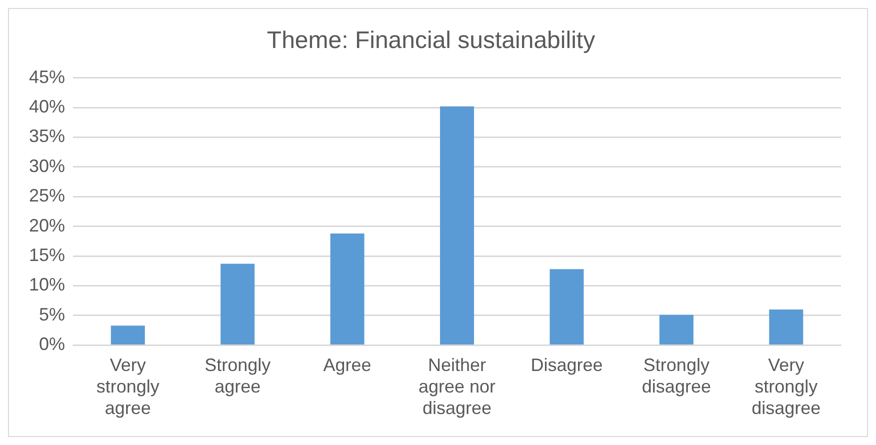 The image size is (876, 445). I want to click on y-tick-label: 30%, so click(47, 166).